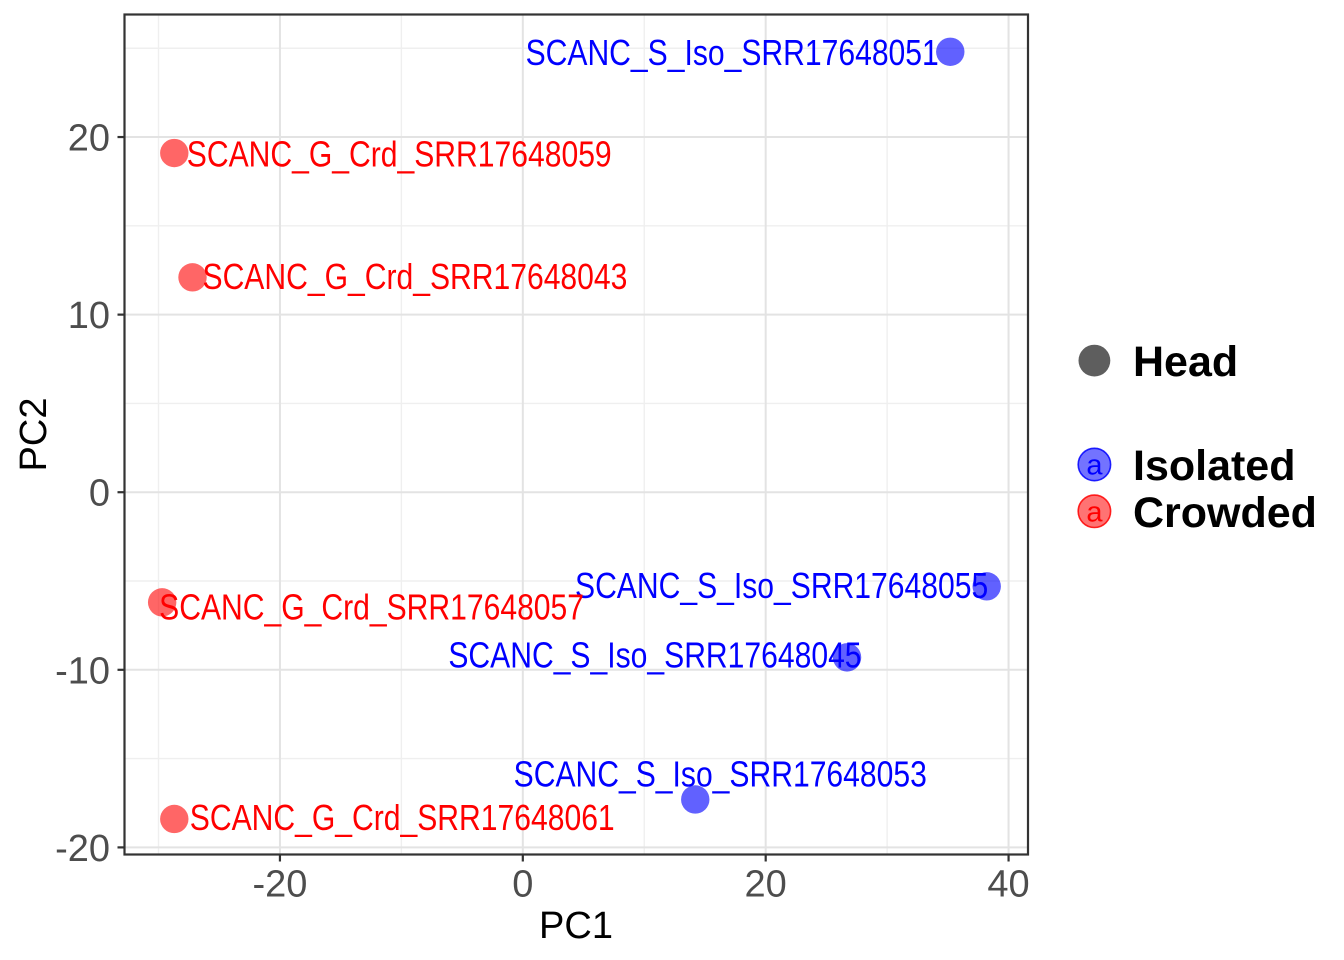  I want to click on legend-label-isolated: Isolated, so click(1214, 466).